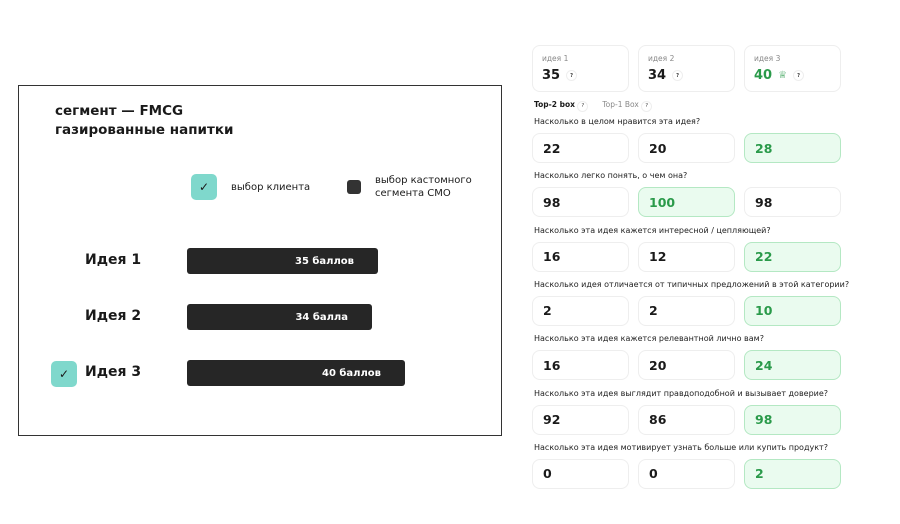 This screenshot has width=900, height=524. I want to click on metric-tabs: Top-2 box ? Top-1 Box ?, so click(593, 106).